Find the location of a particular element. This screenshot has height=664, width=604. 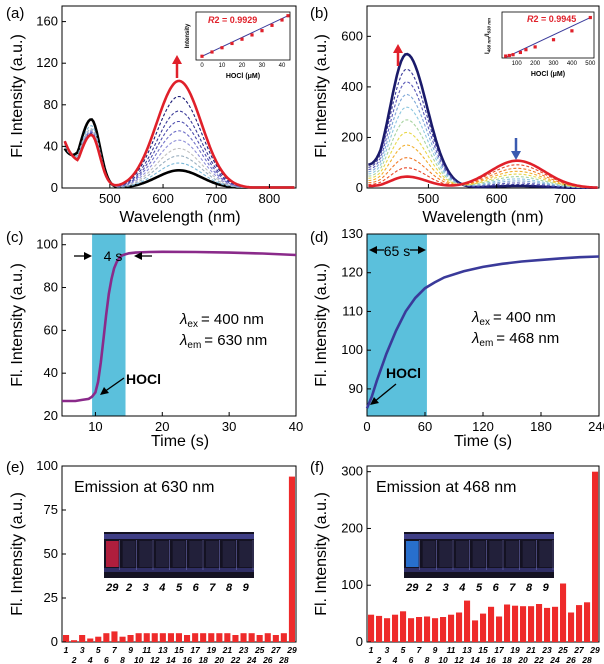

d-x-label: Time (s) is located at coordinates (483, 441).